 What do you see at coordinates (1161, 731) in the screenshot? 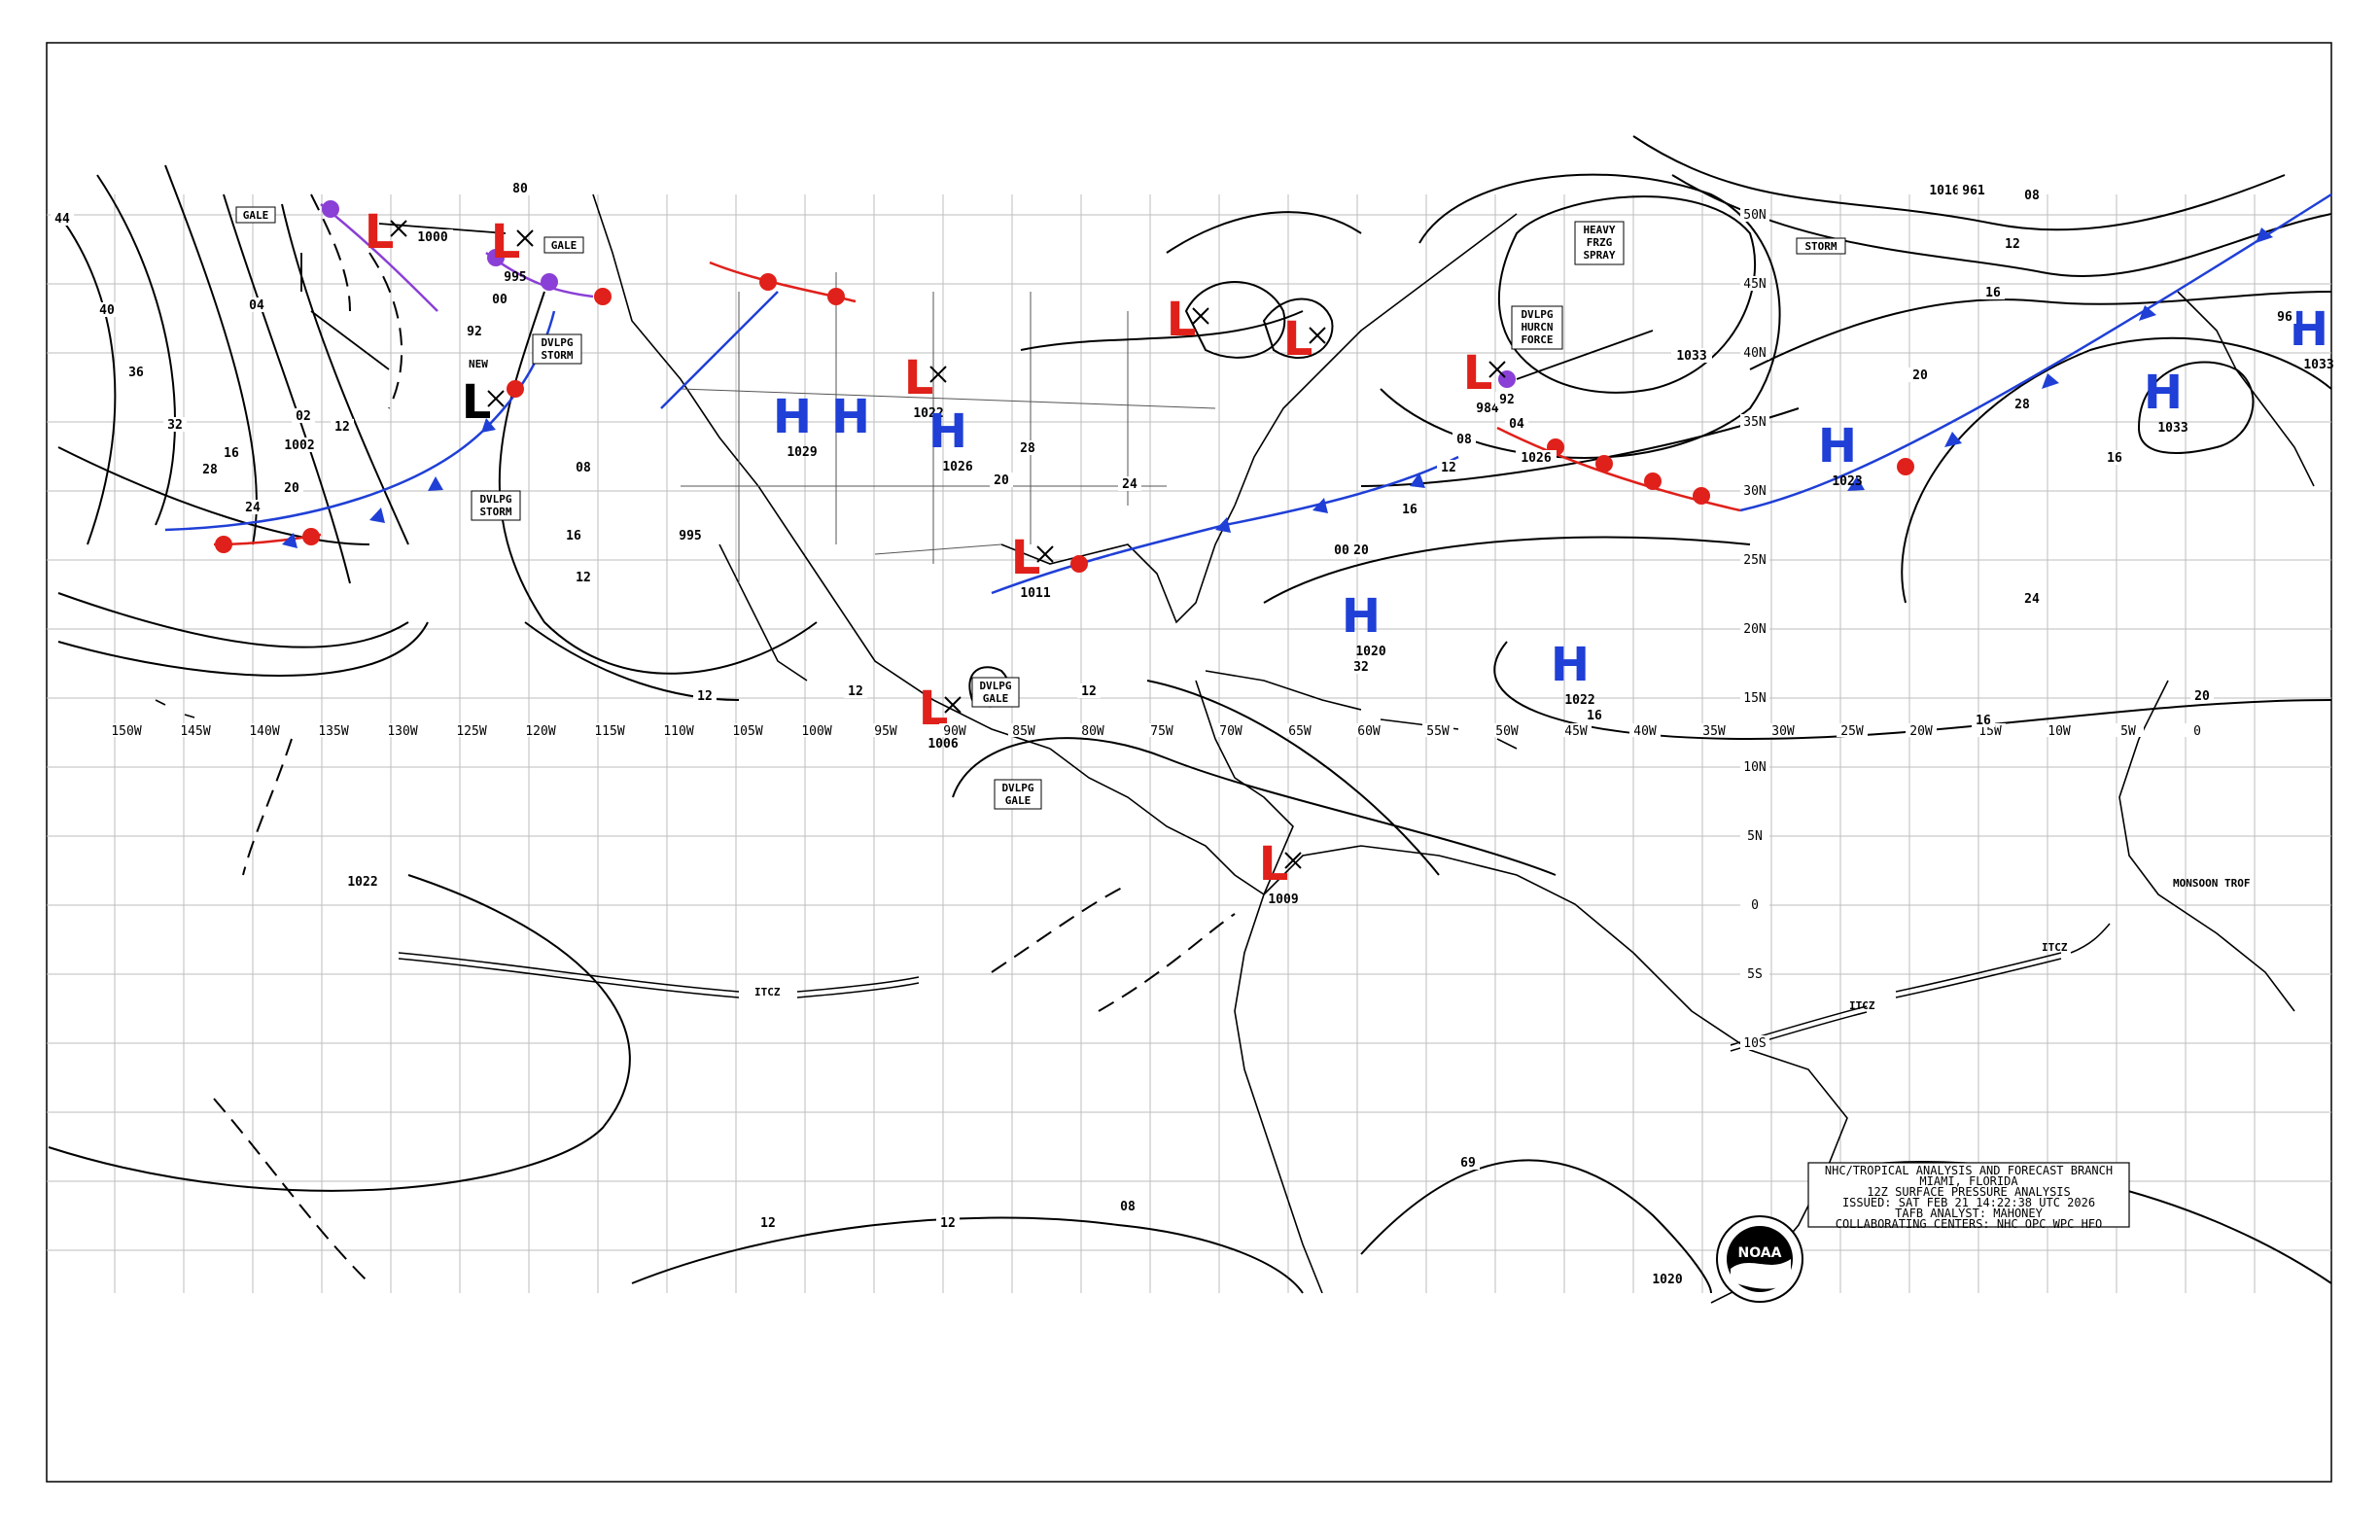
I see `longitude-label: 75W` at bounding box center [1161, 731].